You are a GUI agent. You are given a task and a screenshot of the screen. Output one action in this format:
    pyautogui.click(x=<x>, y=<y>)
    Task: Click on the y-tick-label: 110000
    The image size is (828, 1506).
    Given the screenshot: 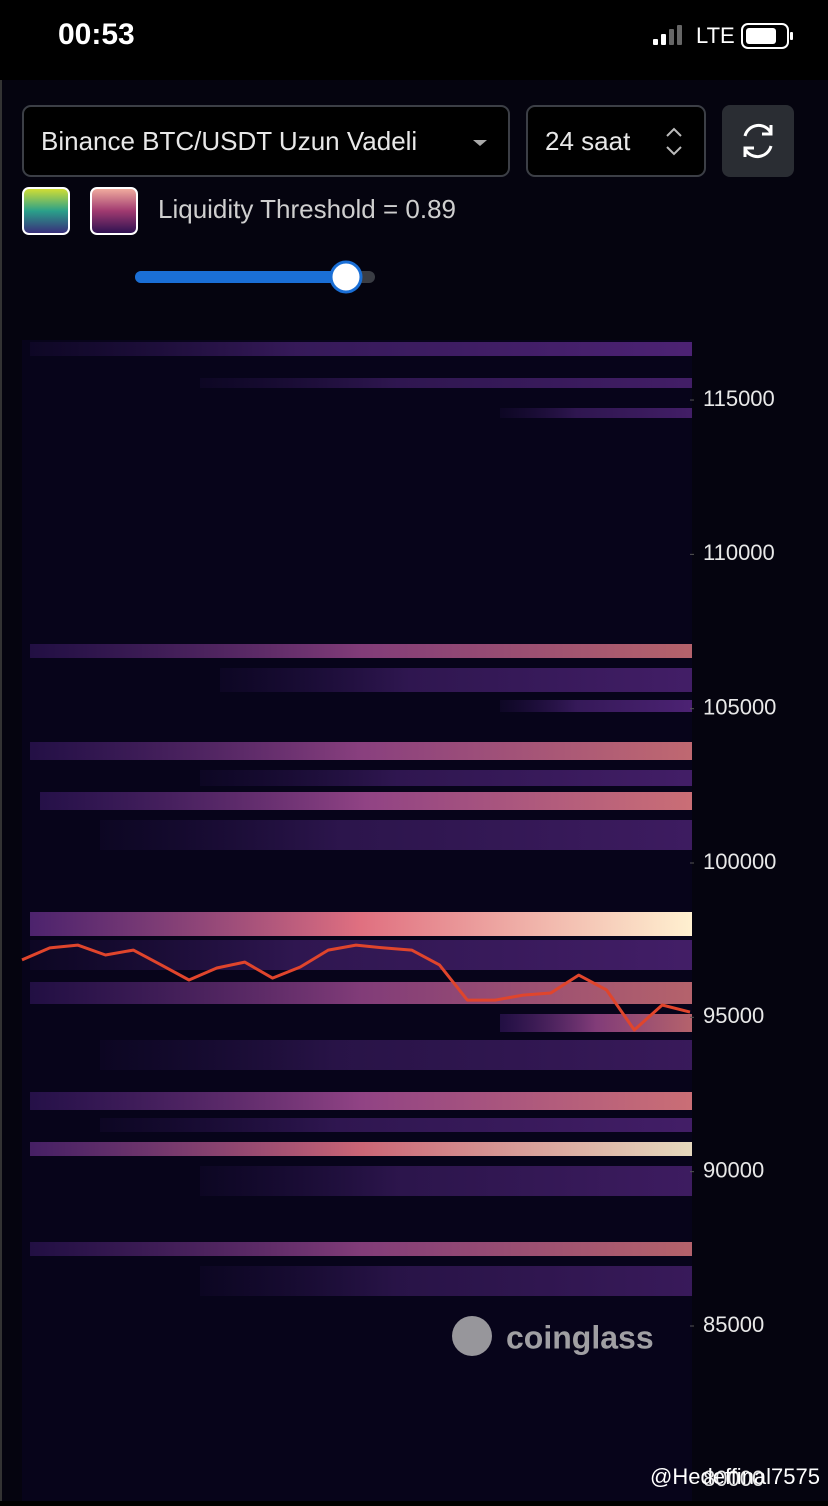 What is the action you would take?
    pyautogui.click(x=739, y=552)
    